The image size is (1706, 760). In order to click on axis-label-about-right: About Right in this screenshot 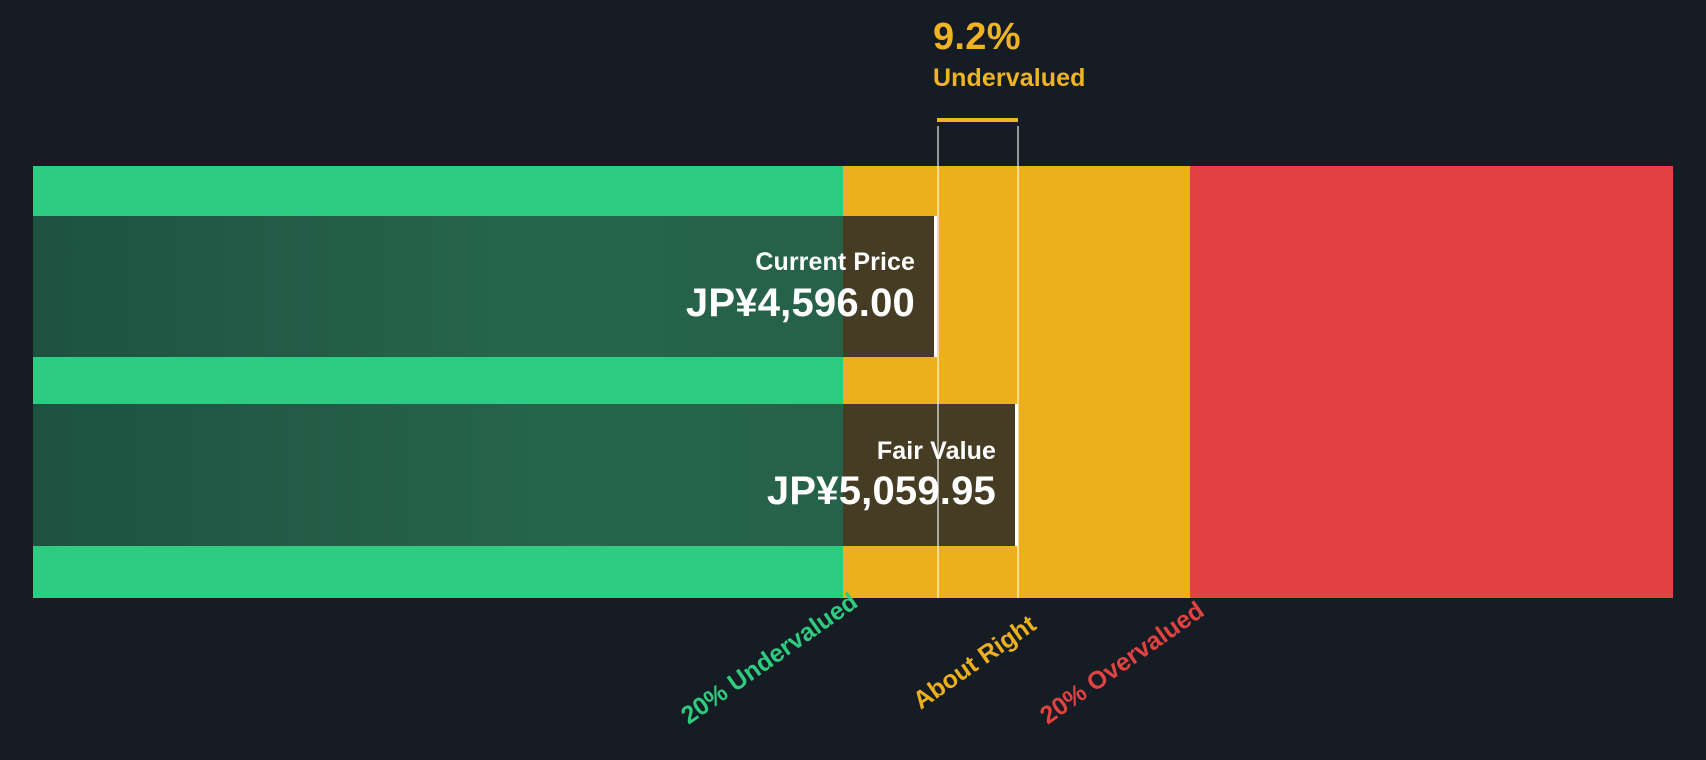, I will do `click(975, 662)`.